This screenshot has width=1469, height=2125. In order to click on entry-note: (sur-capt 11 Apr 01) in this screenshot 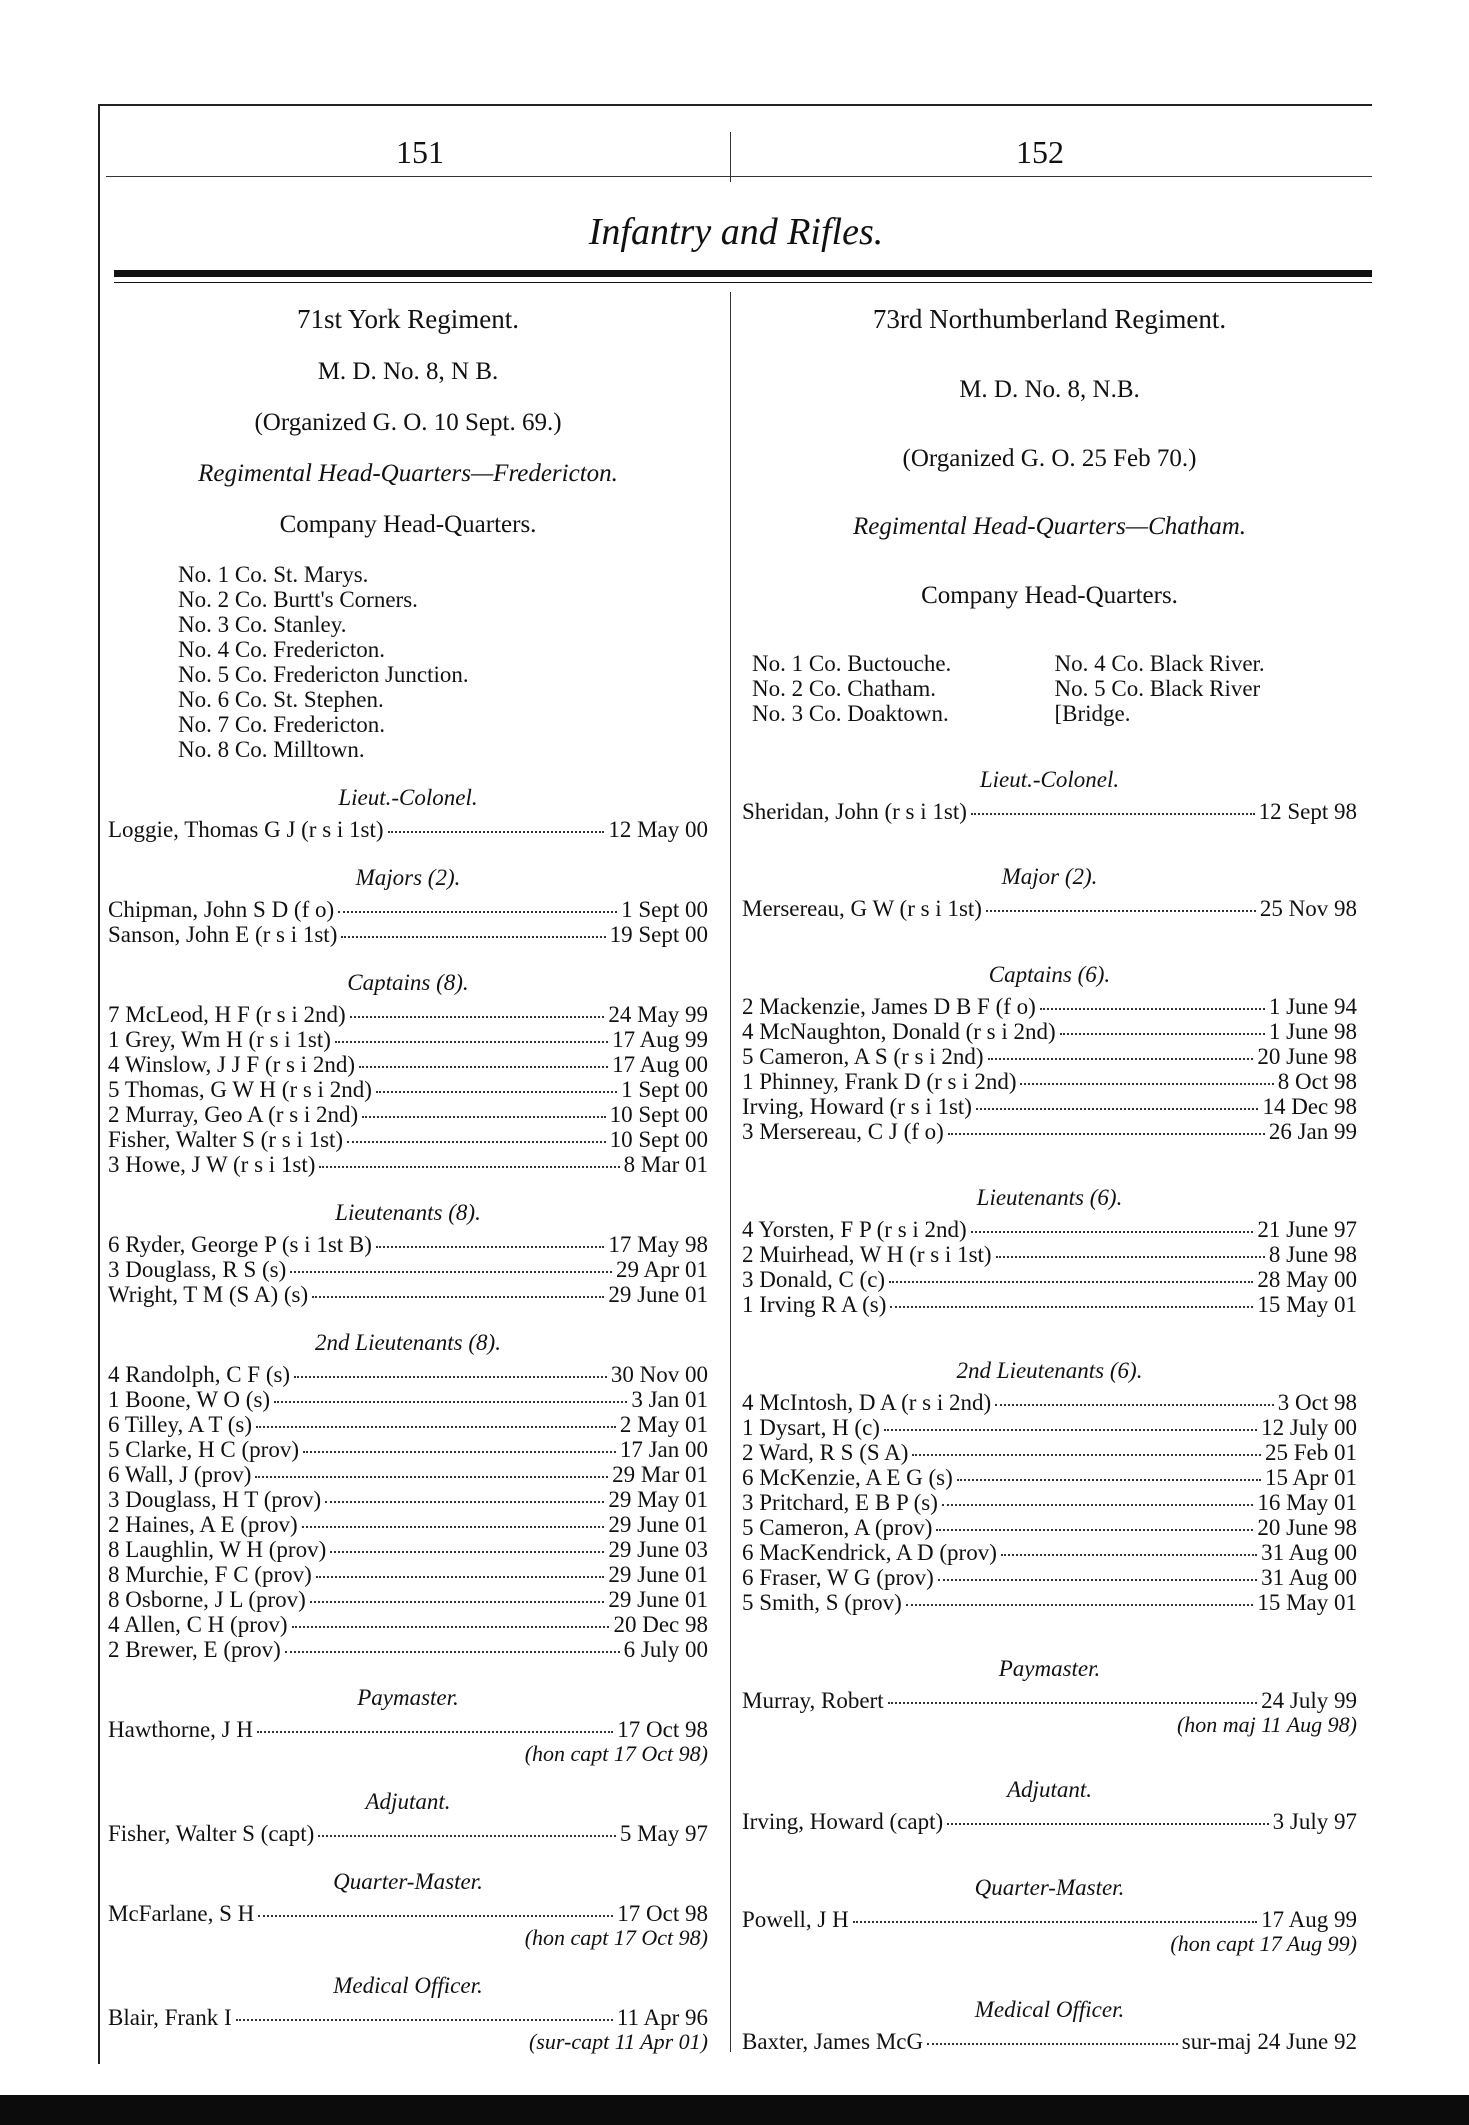, I will do `click(618, 2041)`.